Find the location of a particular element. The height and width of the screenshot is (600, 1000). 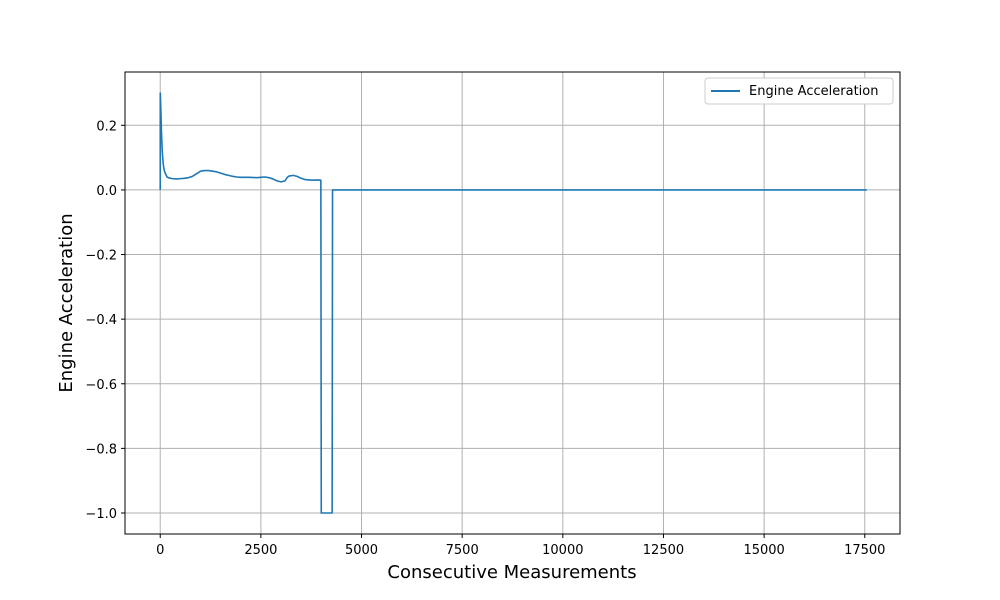

legend-box is located at coordinates (799, 91).